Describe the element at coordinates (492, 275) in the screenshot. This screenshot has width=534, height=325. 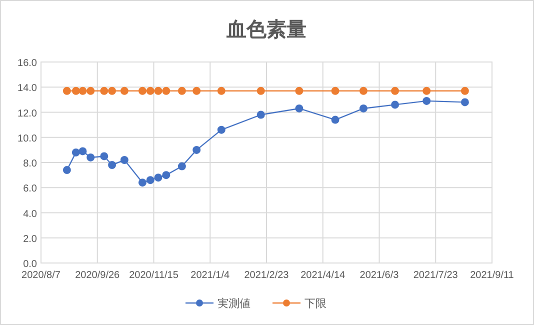
I see `x-tick-label: 2021/9/11` at that location.